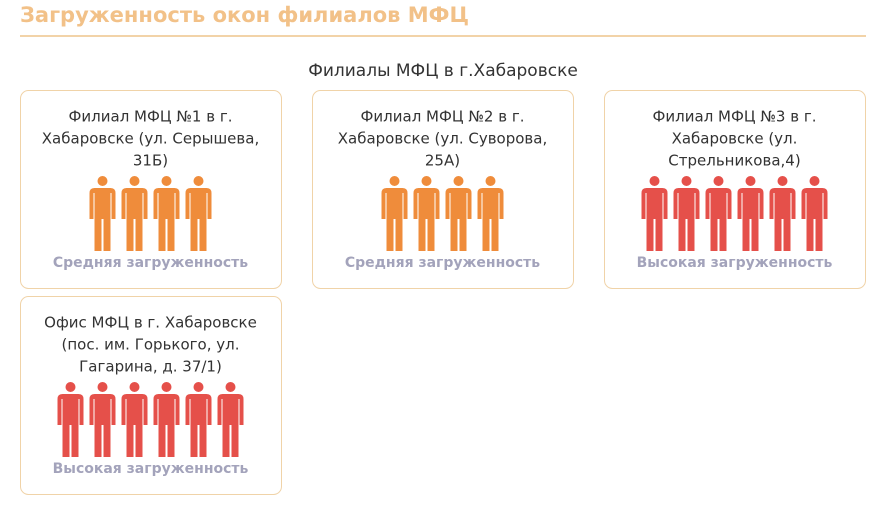 The image size is (887, 505). What do you see at coordinates (734, 161) in the screenshot?
I see `branch-name: Стрельникова,4)` at bounding box center [734, 161].